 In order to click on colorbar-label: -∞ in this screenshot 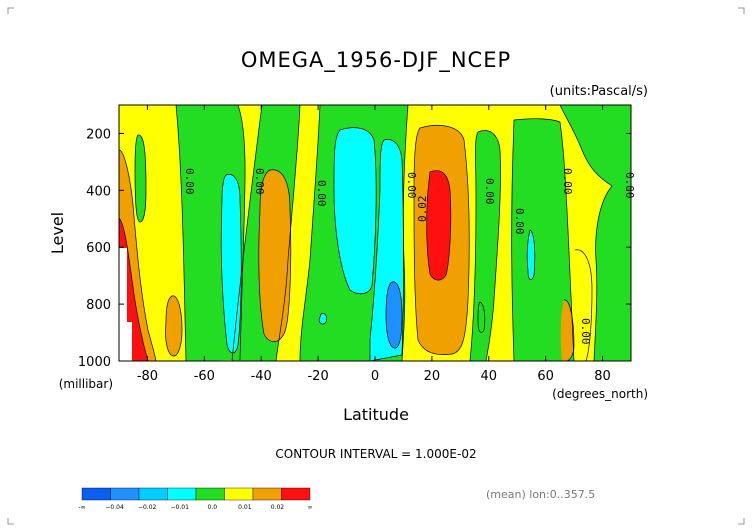, I will do `click(81, 507)`.